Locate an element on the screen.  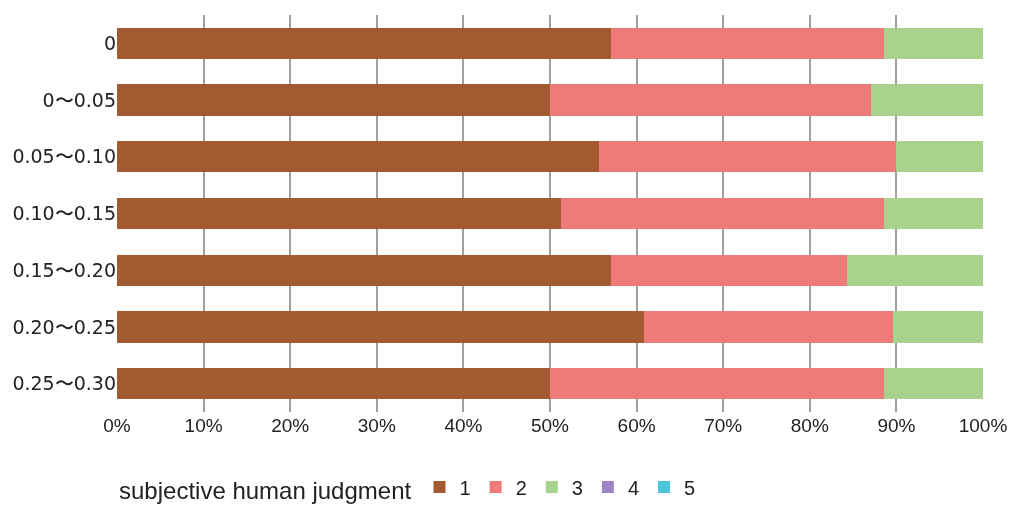
y-tick-label: 0.20〜0.25 is located at coordinates (64, 326).